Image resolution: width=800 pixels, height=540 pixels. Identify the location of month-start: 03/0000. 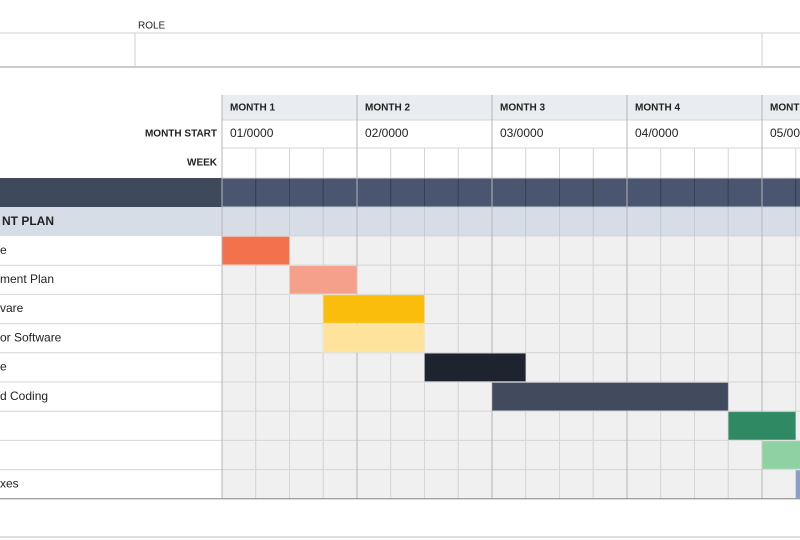
(522, 133).